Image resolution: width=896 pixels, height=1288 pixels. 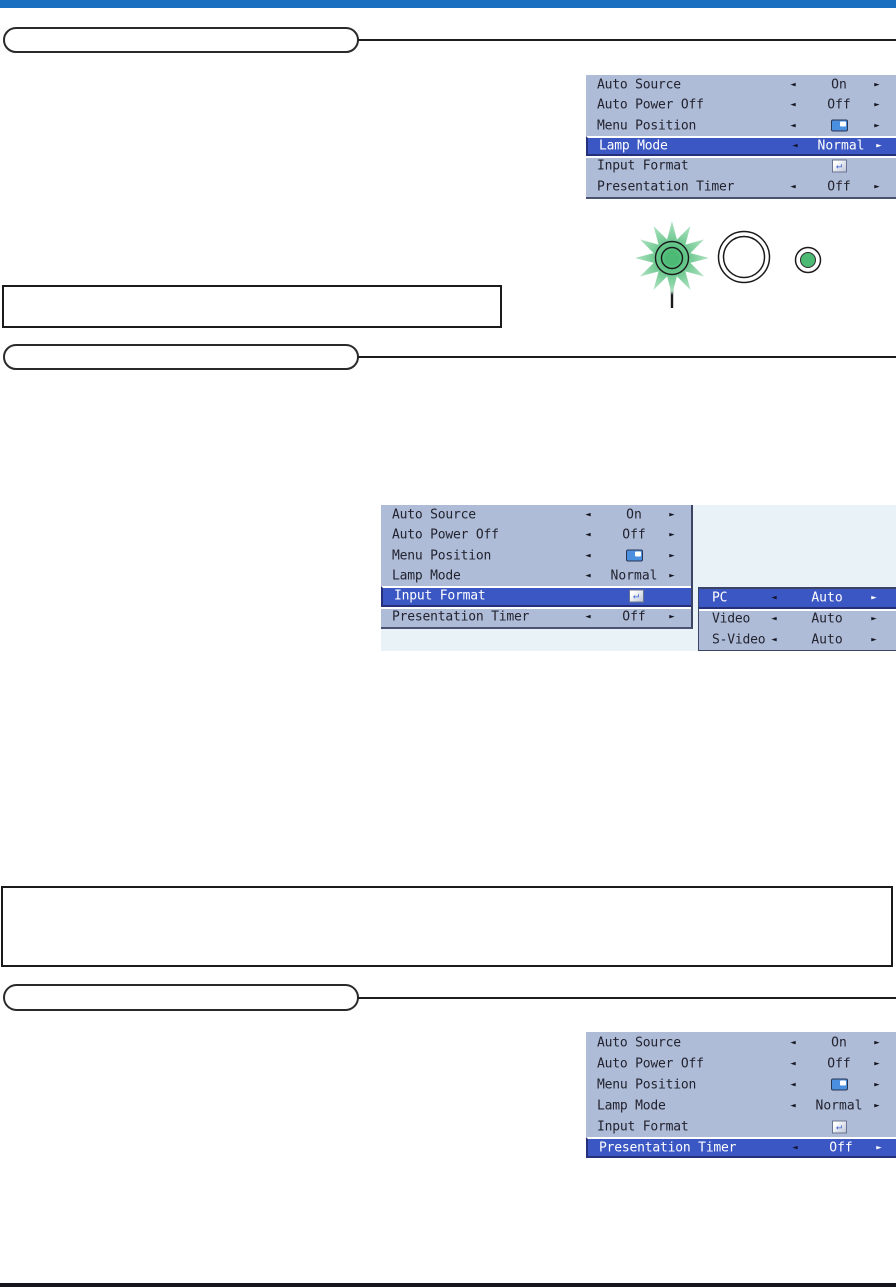 I want to click on osd-row-lamp-mode-highlighted: Lamp Mode ◄ Normal ►, so click(x=741, y=146).